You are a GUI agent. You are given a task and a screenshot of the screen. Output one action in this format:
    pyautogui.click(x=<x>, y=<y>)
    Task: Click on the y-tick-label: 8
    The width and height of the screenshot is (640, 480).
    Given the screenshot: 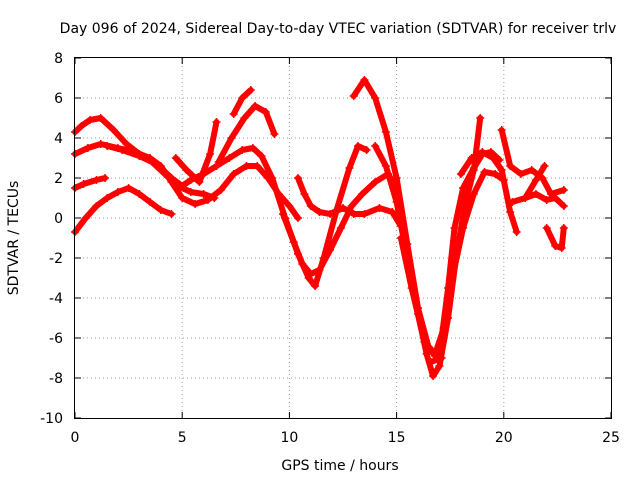 What is the action you would take?
    pyautogui.click(x=58, y=59)
    